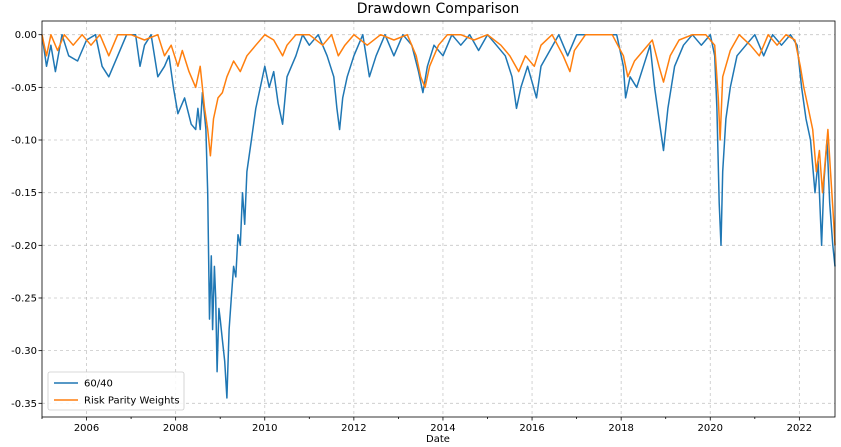 This screenshot has height=447, width=841. What do you see at coordinates (24, 193) in the screenshot?
I see `y-tick-label: -0.15` at bounding box center [24, 193].